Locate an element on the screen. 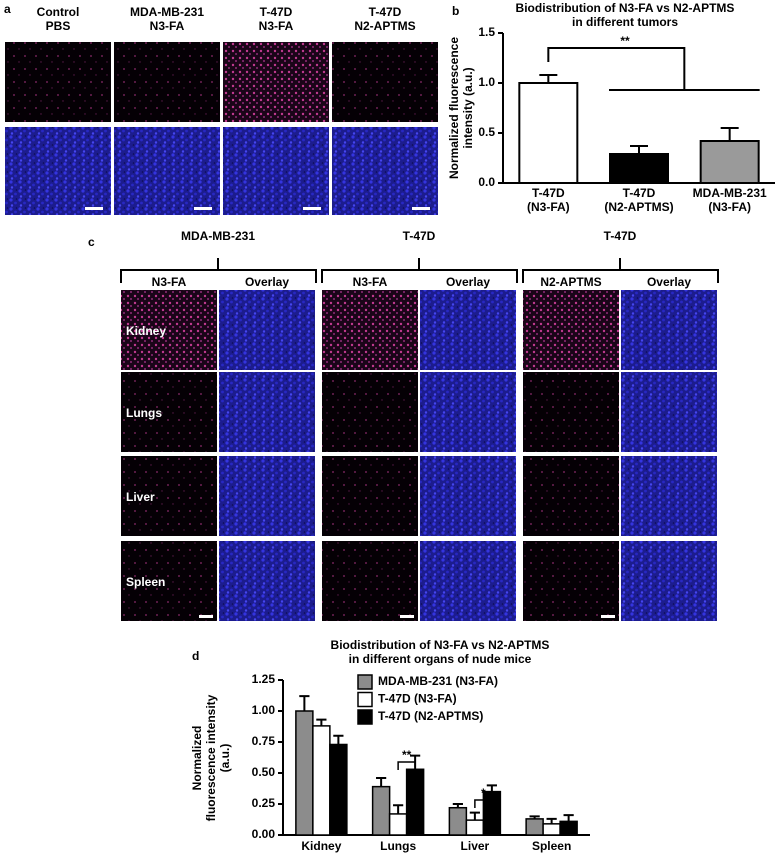 This screenshot has height=860, width=784. y-tick-label: 1.5 is located at coordinates (486, 32).